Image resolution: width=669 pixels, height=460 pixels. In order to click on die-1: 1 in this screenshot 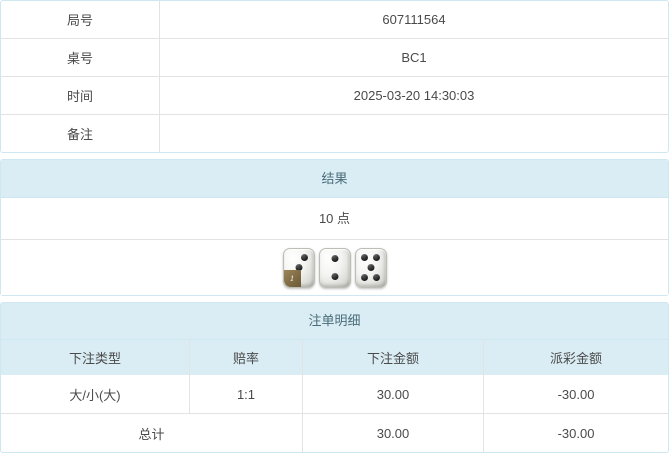, I will do `click(298, 267)`.